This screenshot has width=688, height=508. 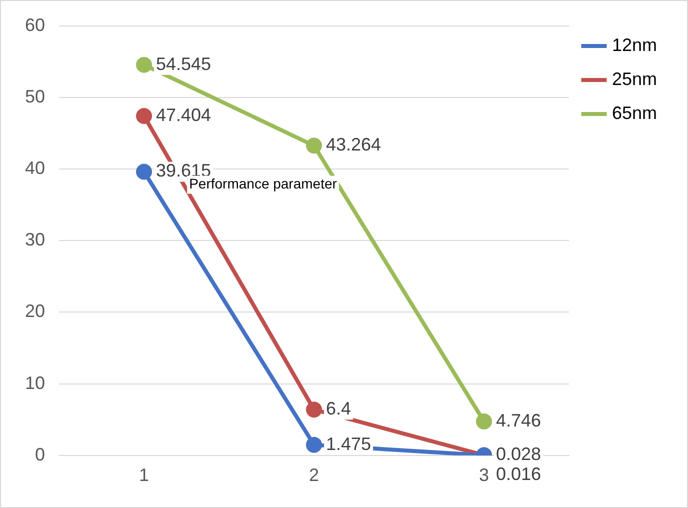 What do you see at coordinates (519, 420) in the screenshot?
I see `data-label: 4.746` at bounding box center [519, 420].